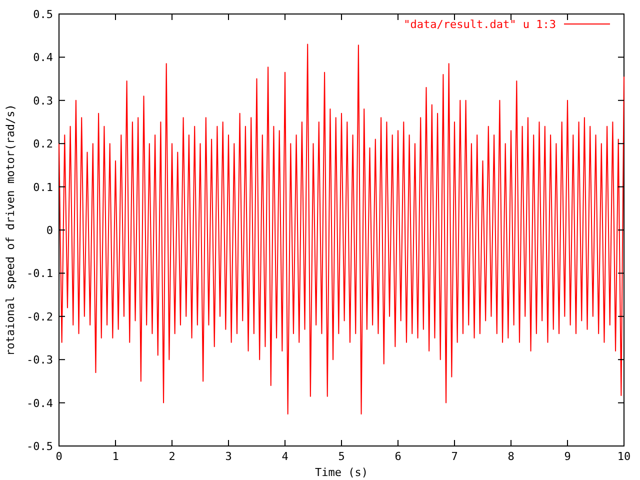 The height and width of the screenshot is (480, 640). Describe the element at coordinates (43, 57) in the screenshot. I see `y-tick-label: 0.4` at that location.